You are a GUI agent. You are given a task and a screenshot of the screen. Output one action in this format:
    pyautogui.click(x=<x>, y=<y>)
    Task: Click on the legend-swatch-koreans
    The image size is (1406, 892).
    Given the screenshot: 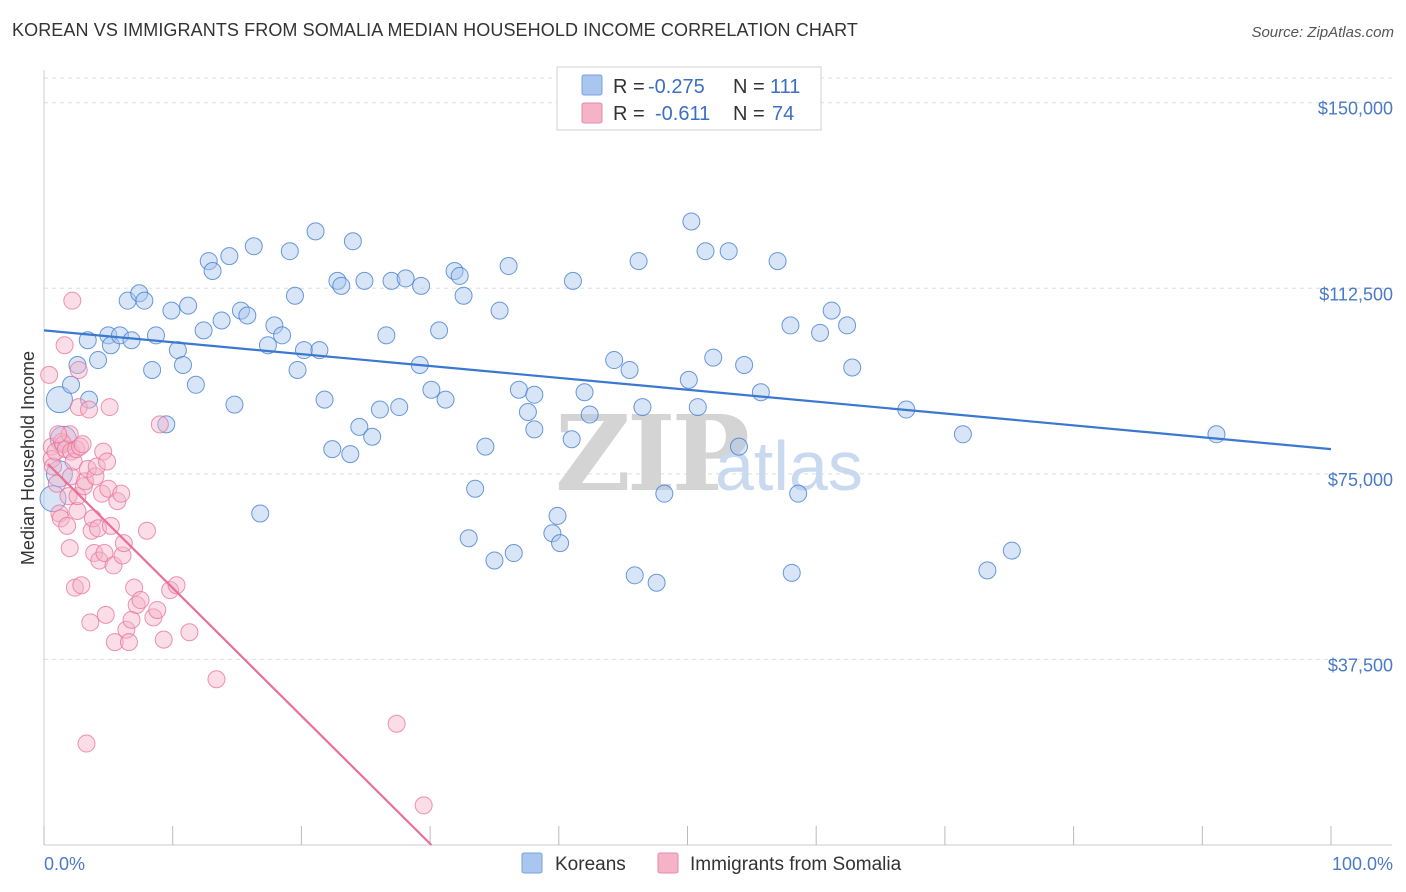 What is the action you would take?
    pyautogui.click(x=592, y=85)
    